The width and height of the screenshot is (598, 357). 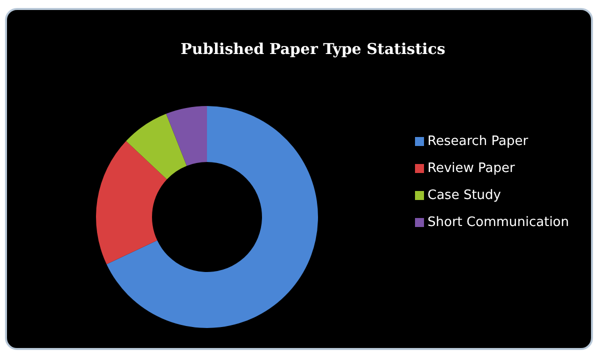 What do you see at coordinates (478, 141) in the screenshot?
I see `legend-label: Research Paper` at bounding box center [478, 141].